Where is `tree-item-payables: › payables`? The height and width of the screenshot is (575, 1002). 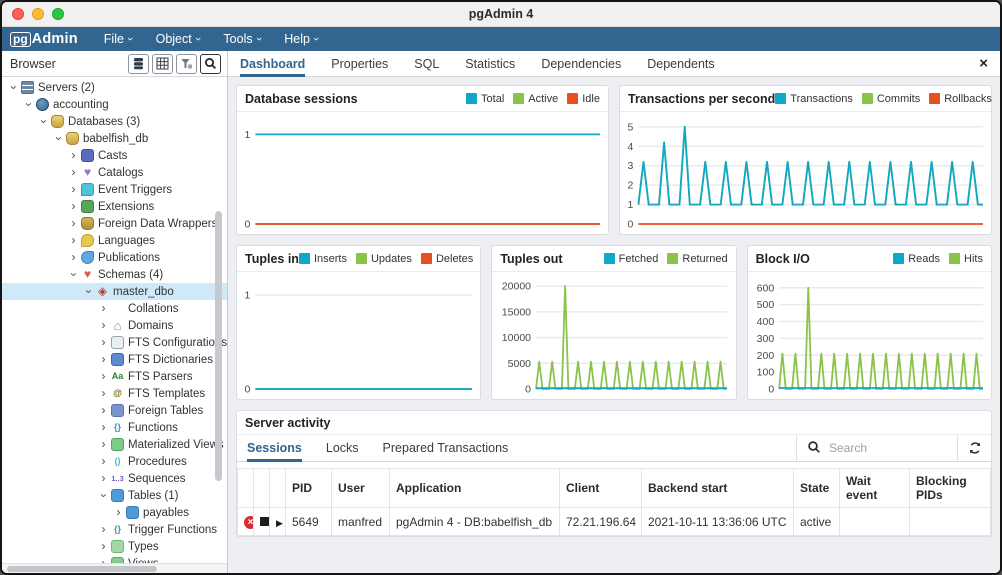 tree-item-payables: › payables is located at coordinates (114, 512).